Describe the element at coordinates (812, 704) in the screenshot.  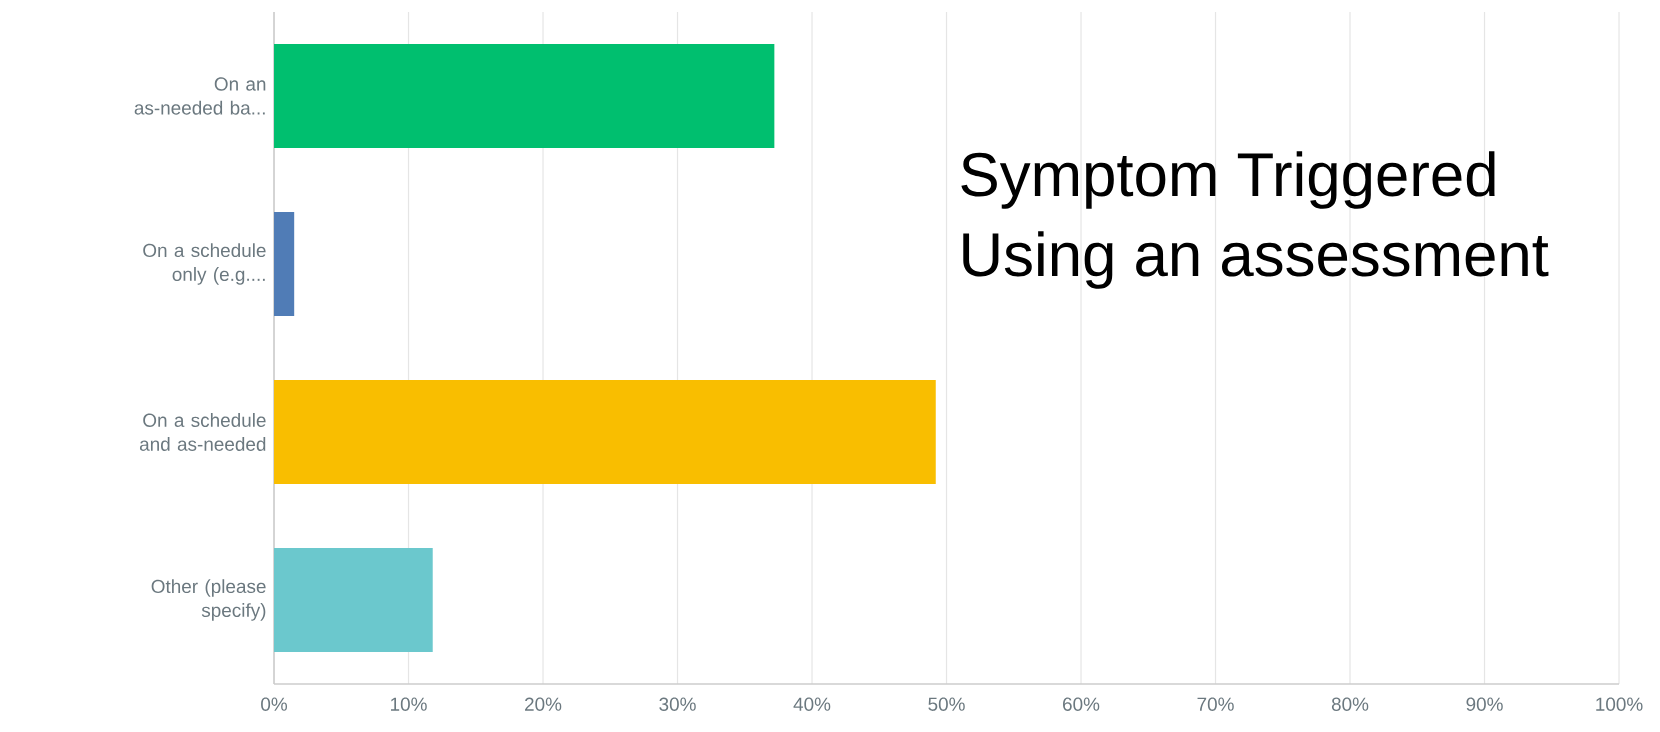
I see `x-tick-label: 40%` at that location.